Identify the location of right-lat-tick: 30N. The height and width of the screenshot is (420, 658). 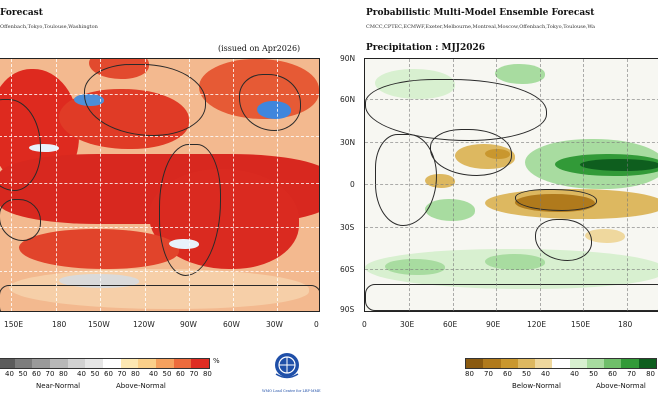
(348, 142).